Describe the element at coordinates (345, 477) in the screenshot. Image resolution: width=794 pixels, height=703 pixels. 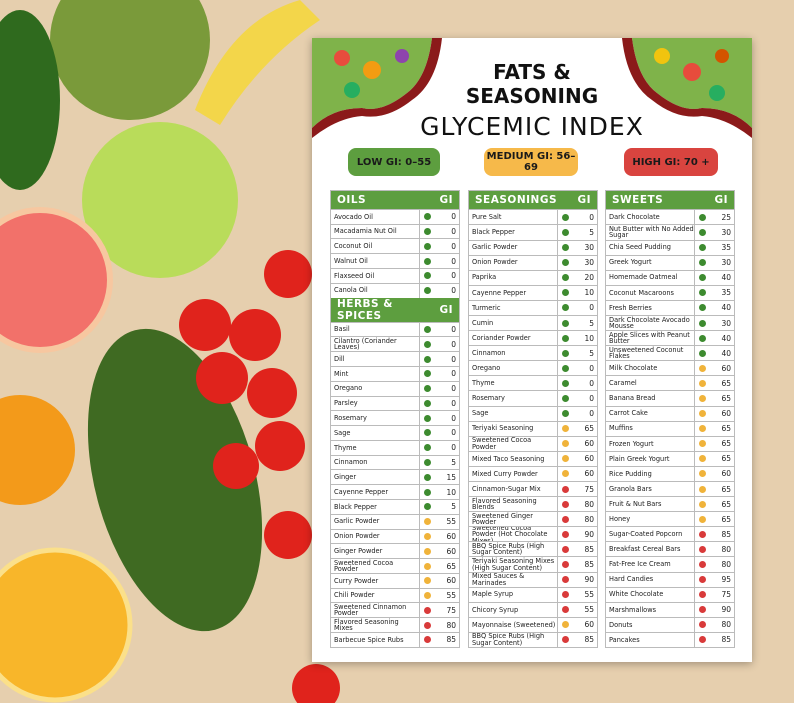
I see `food-name: Ginger` at that location.